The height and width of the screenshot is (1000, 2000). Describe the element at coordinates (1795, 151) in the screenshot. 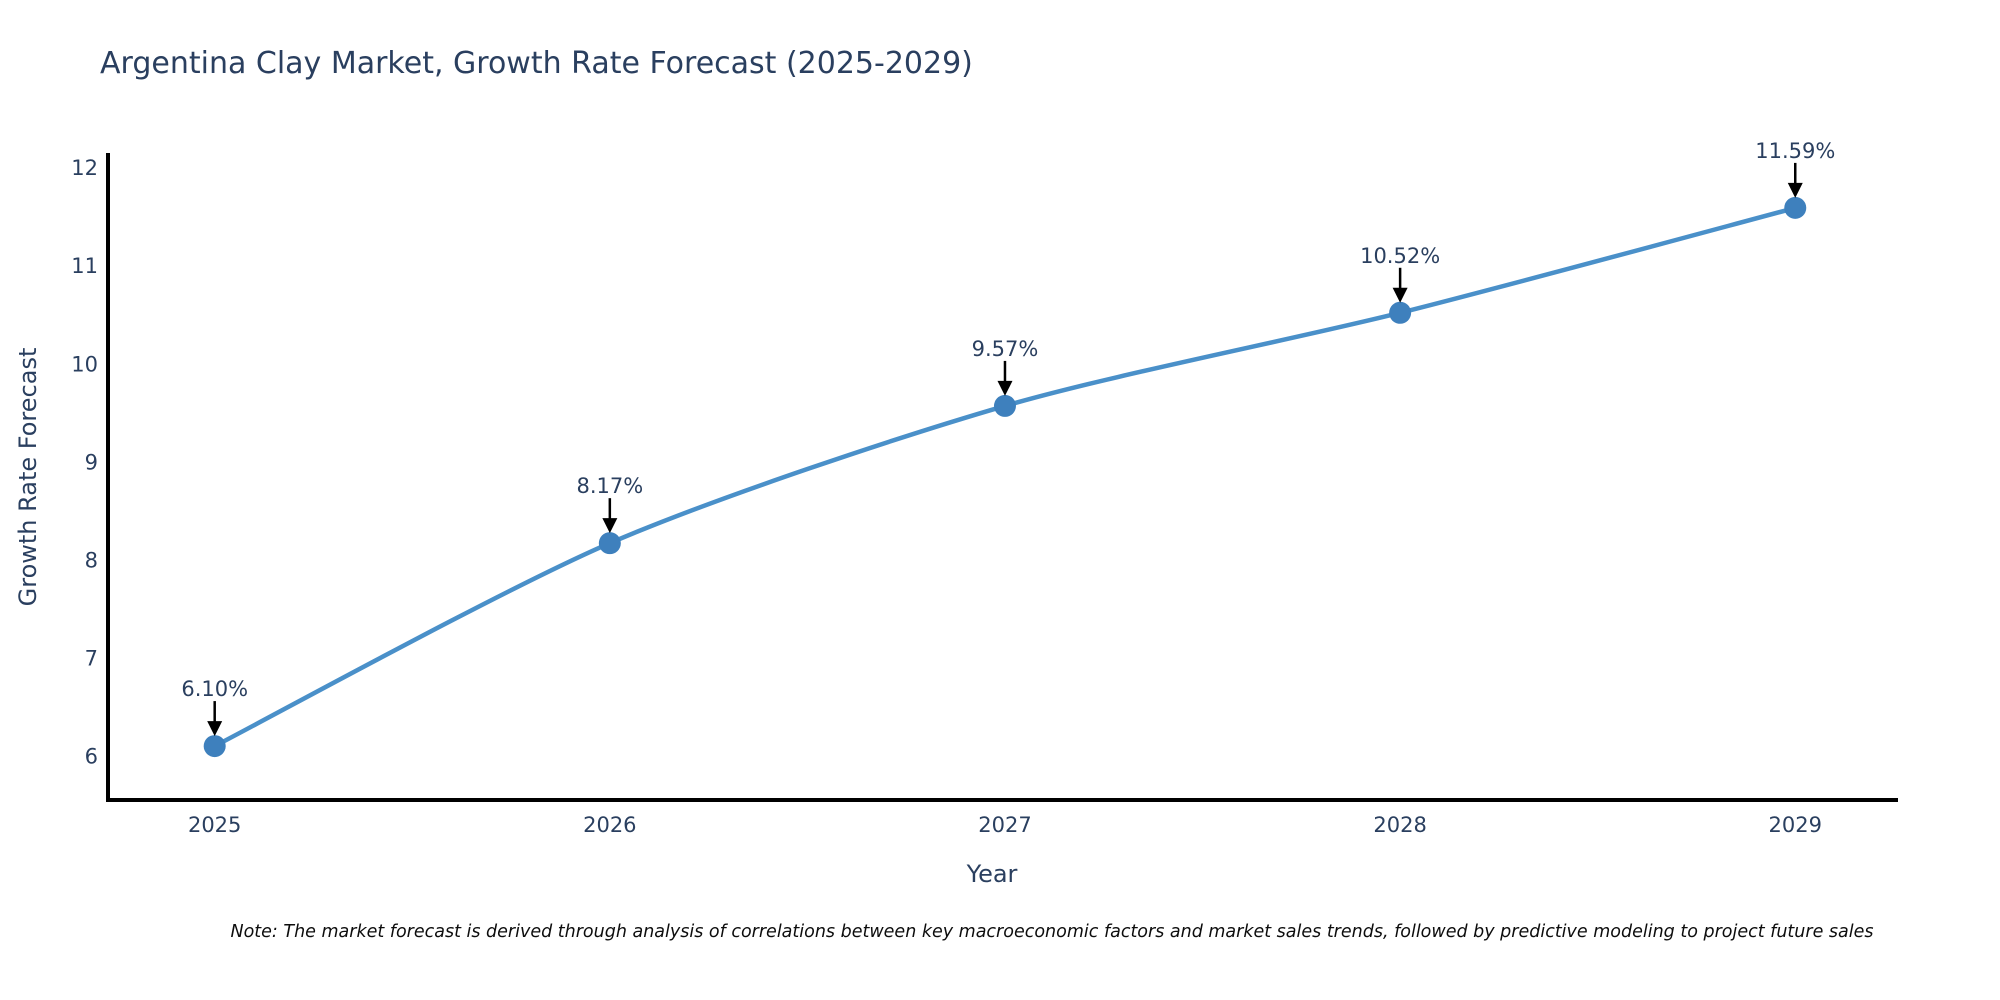

I see `point-annotation-label: 11.59%` at that location.